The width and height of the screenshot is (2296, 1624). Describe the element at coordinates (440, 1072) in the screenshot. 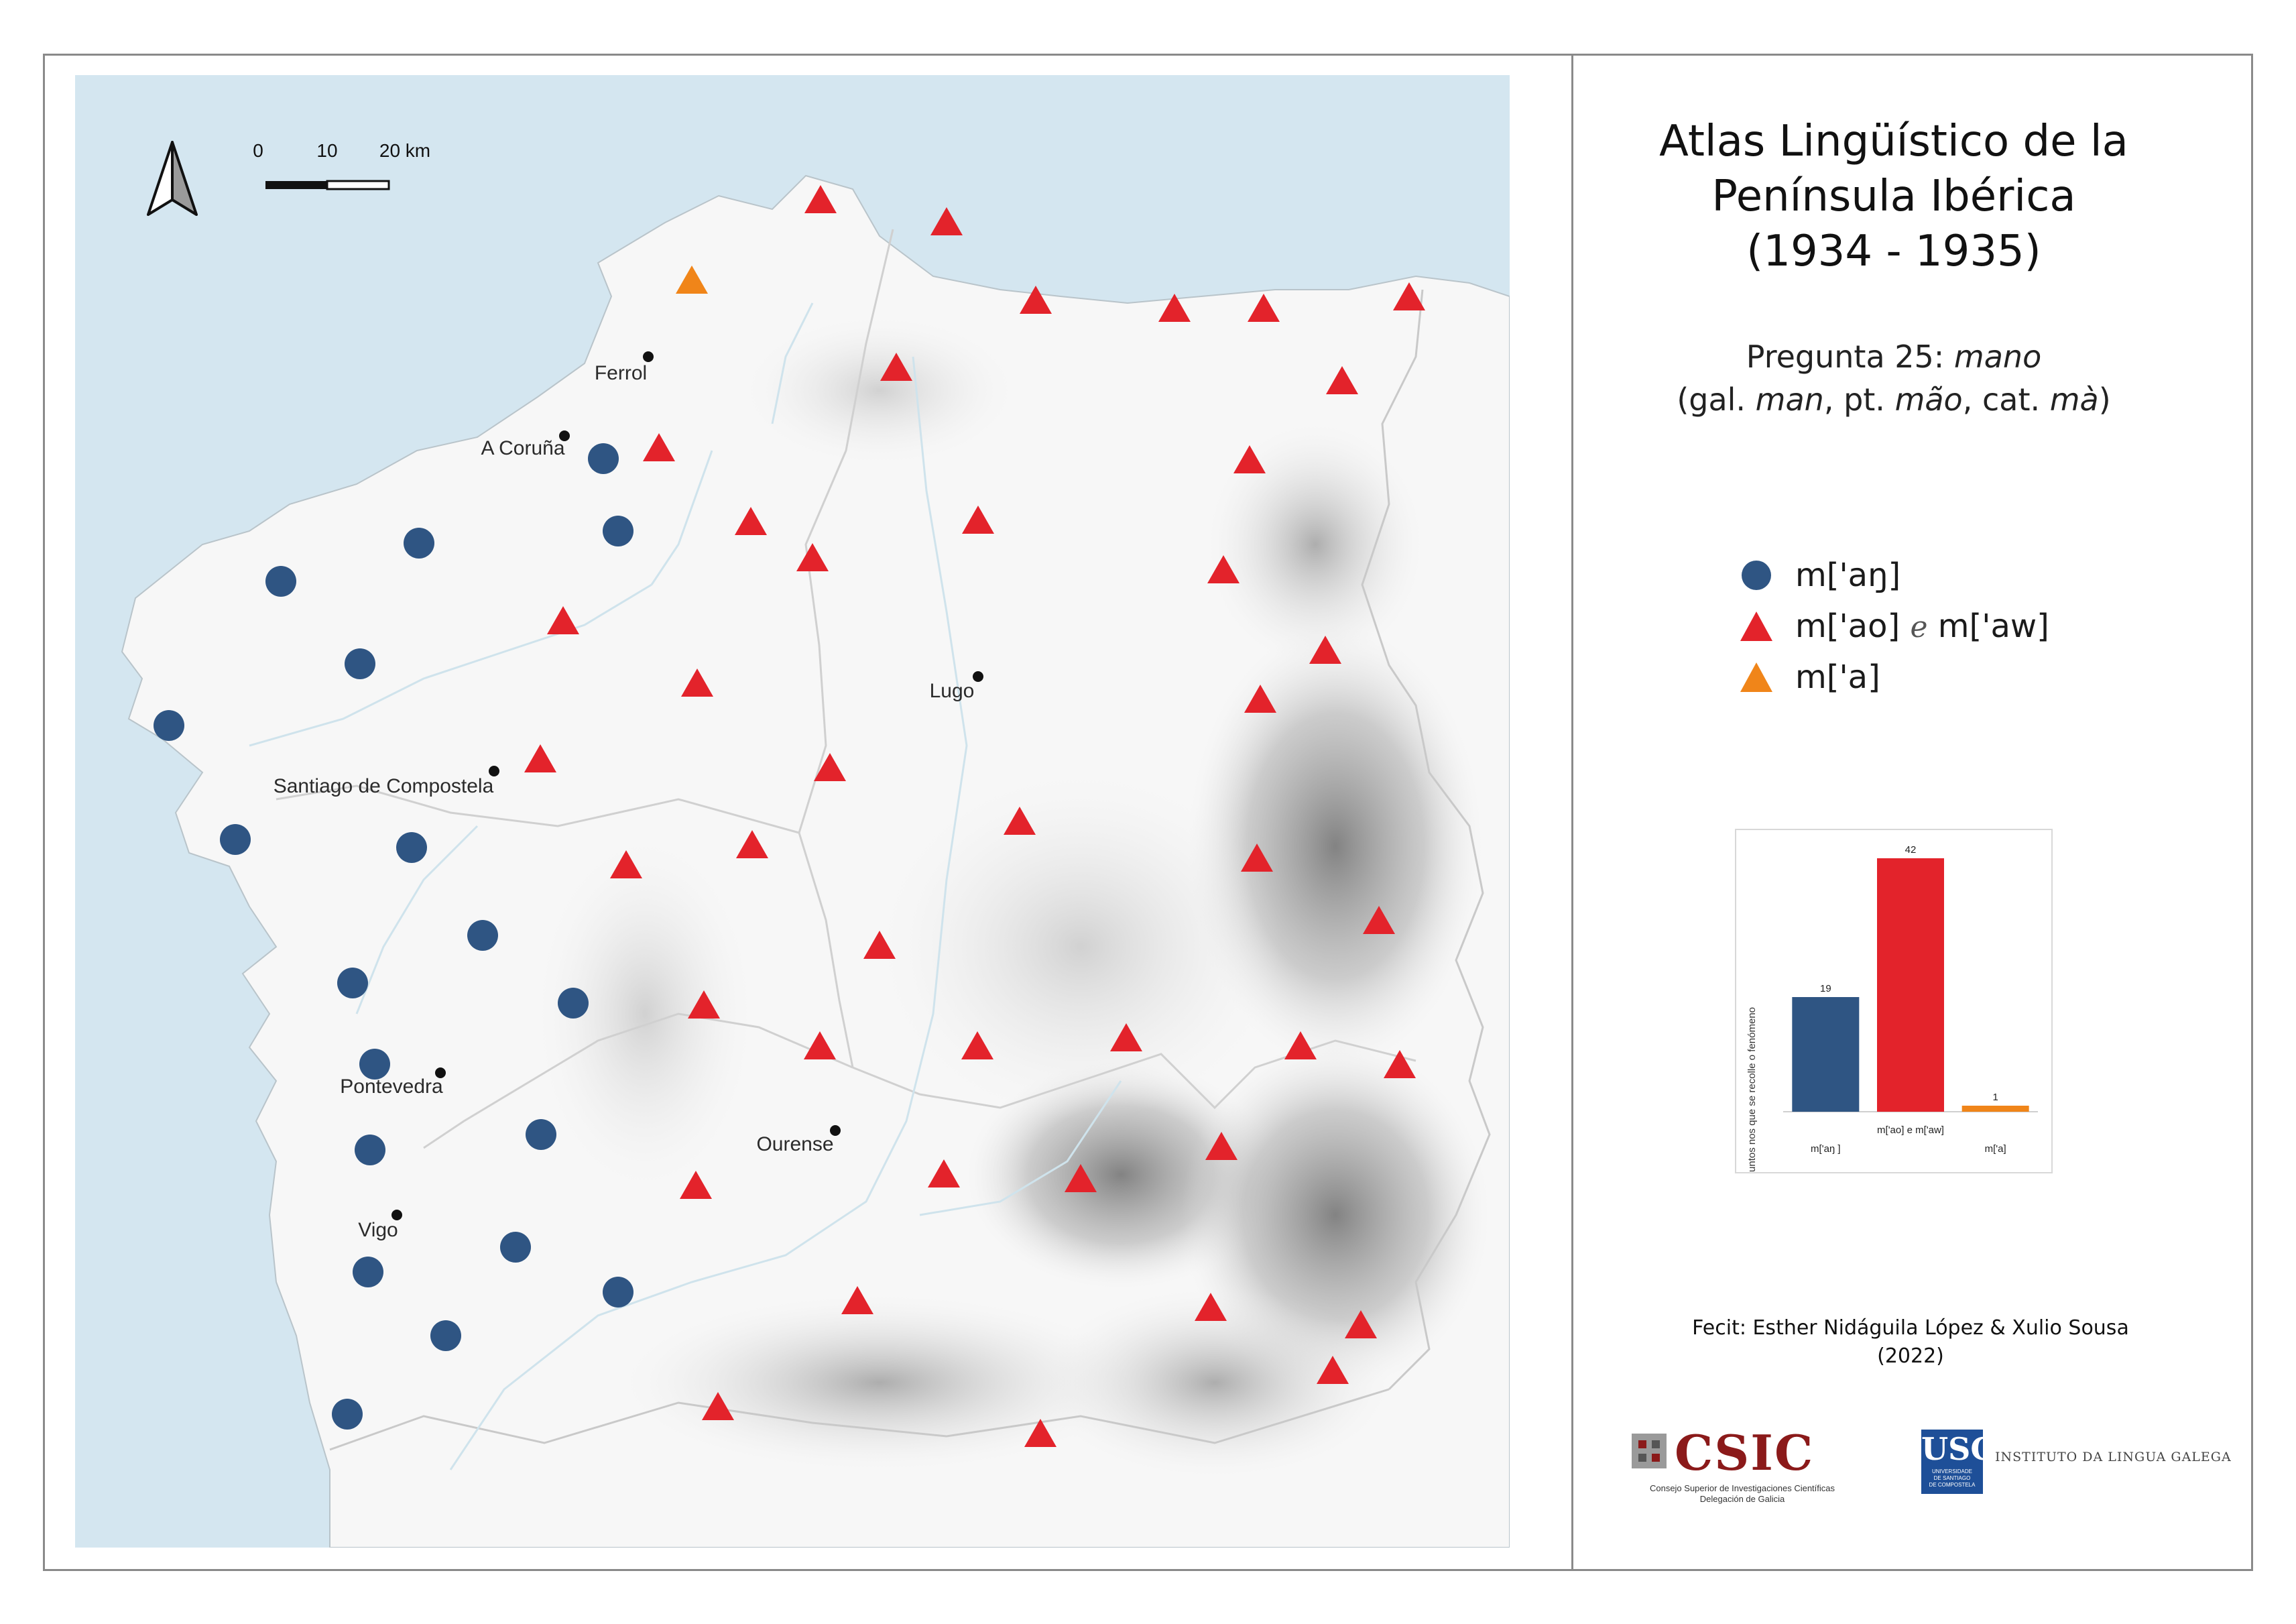

I see `city-dot-pontevedra` at that location.